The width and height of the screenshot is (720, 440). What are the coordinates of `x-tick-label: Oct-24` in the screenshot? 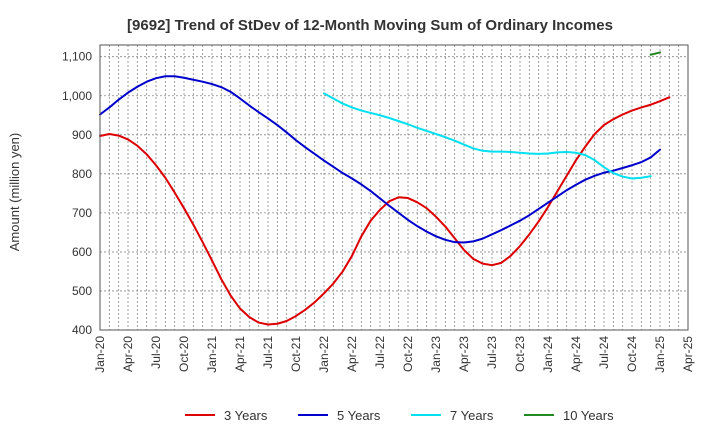 It's located at (632, 354).